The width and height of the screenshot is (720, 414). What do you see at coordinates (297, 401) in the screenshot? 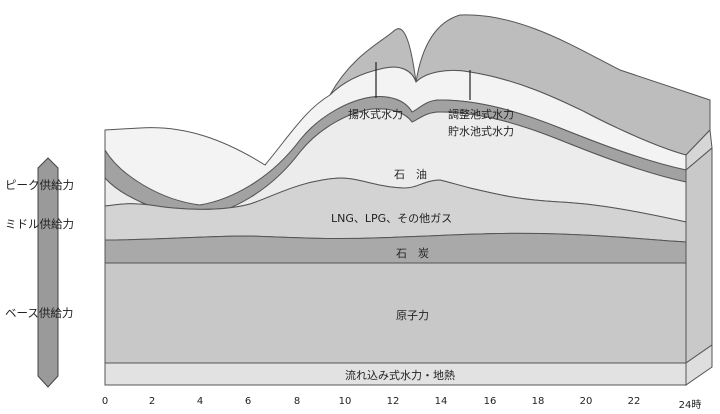
I see `x-tick-label: 8` at bounding box center [297, 401].